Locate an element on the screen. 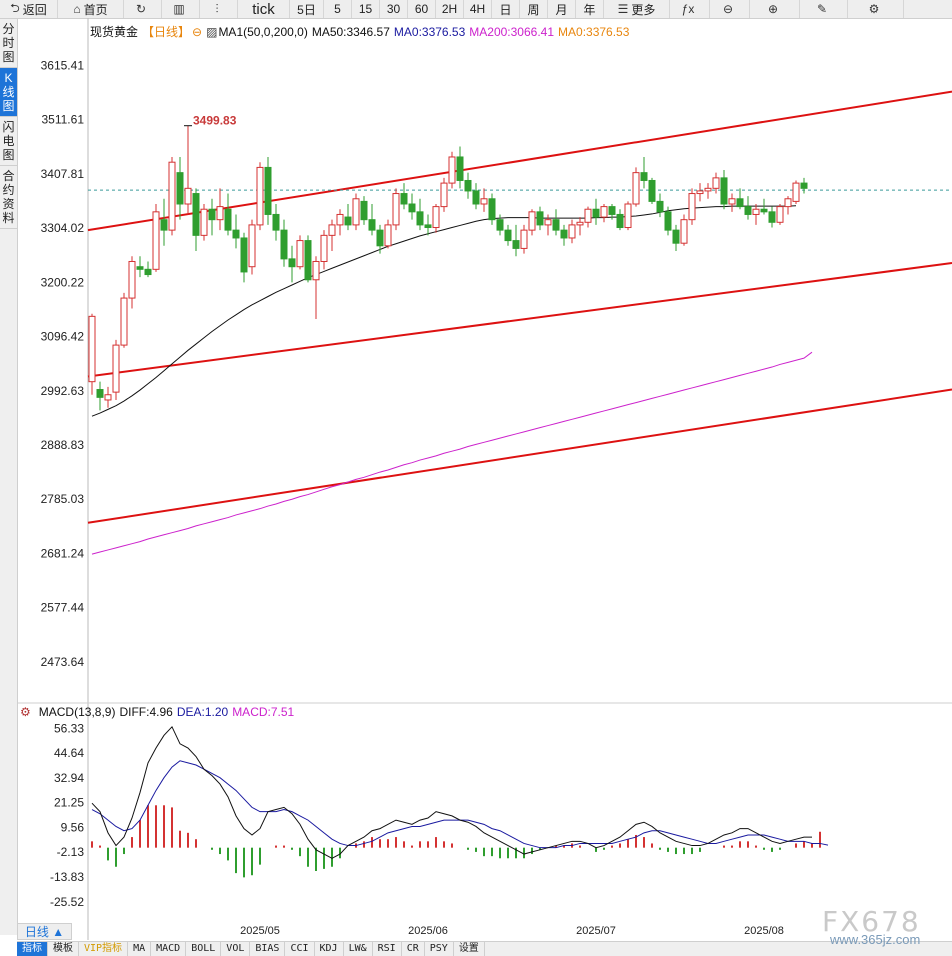  macd-dea-value: DEA:1.20 is located at coordinates (202, 712).